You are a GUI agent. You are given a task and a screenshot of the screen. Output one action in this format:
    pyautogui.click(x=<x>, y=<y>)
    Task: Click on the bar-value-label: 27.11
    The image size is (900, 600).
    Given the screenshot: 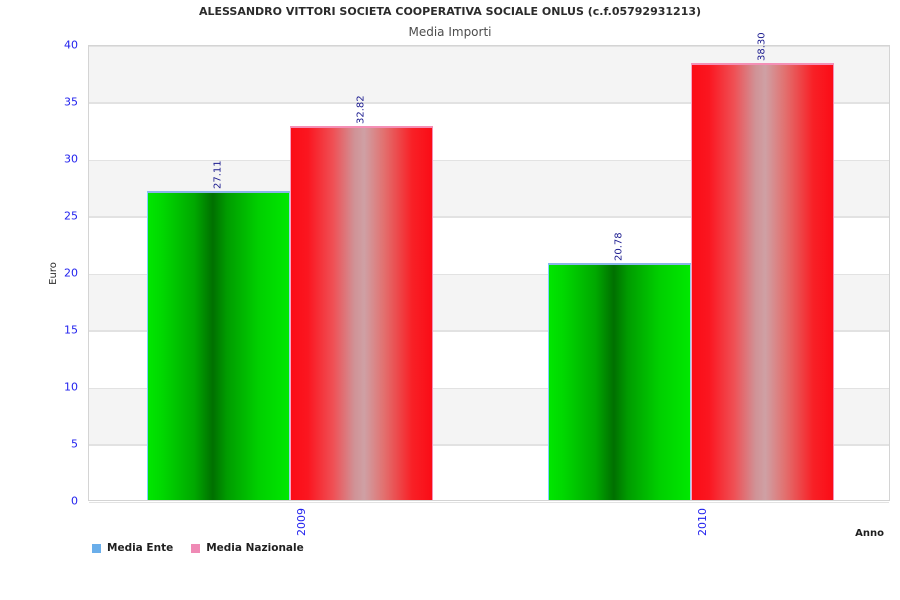 What is the action you would take?
    pyautogui.click(x=218, y=174)
    